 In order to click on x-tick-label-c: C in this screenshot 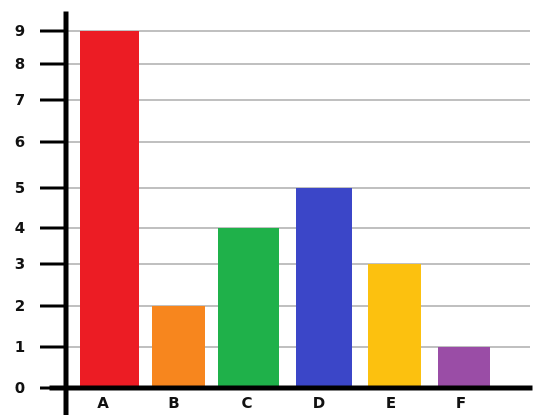, I will do `click(246, 403)`.